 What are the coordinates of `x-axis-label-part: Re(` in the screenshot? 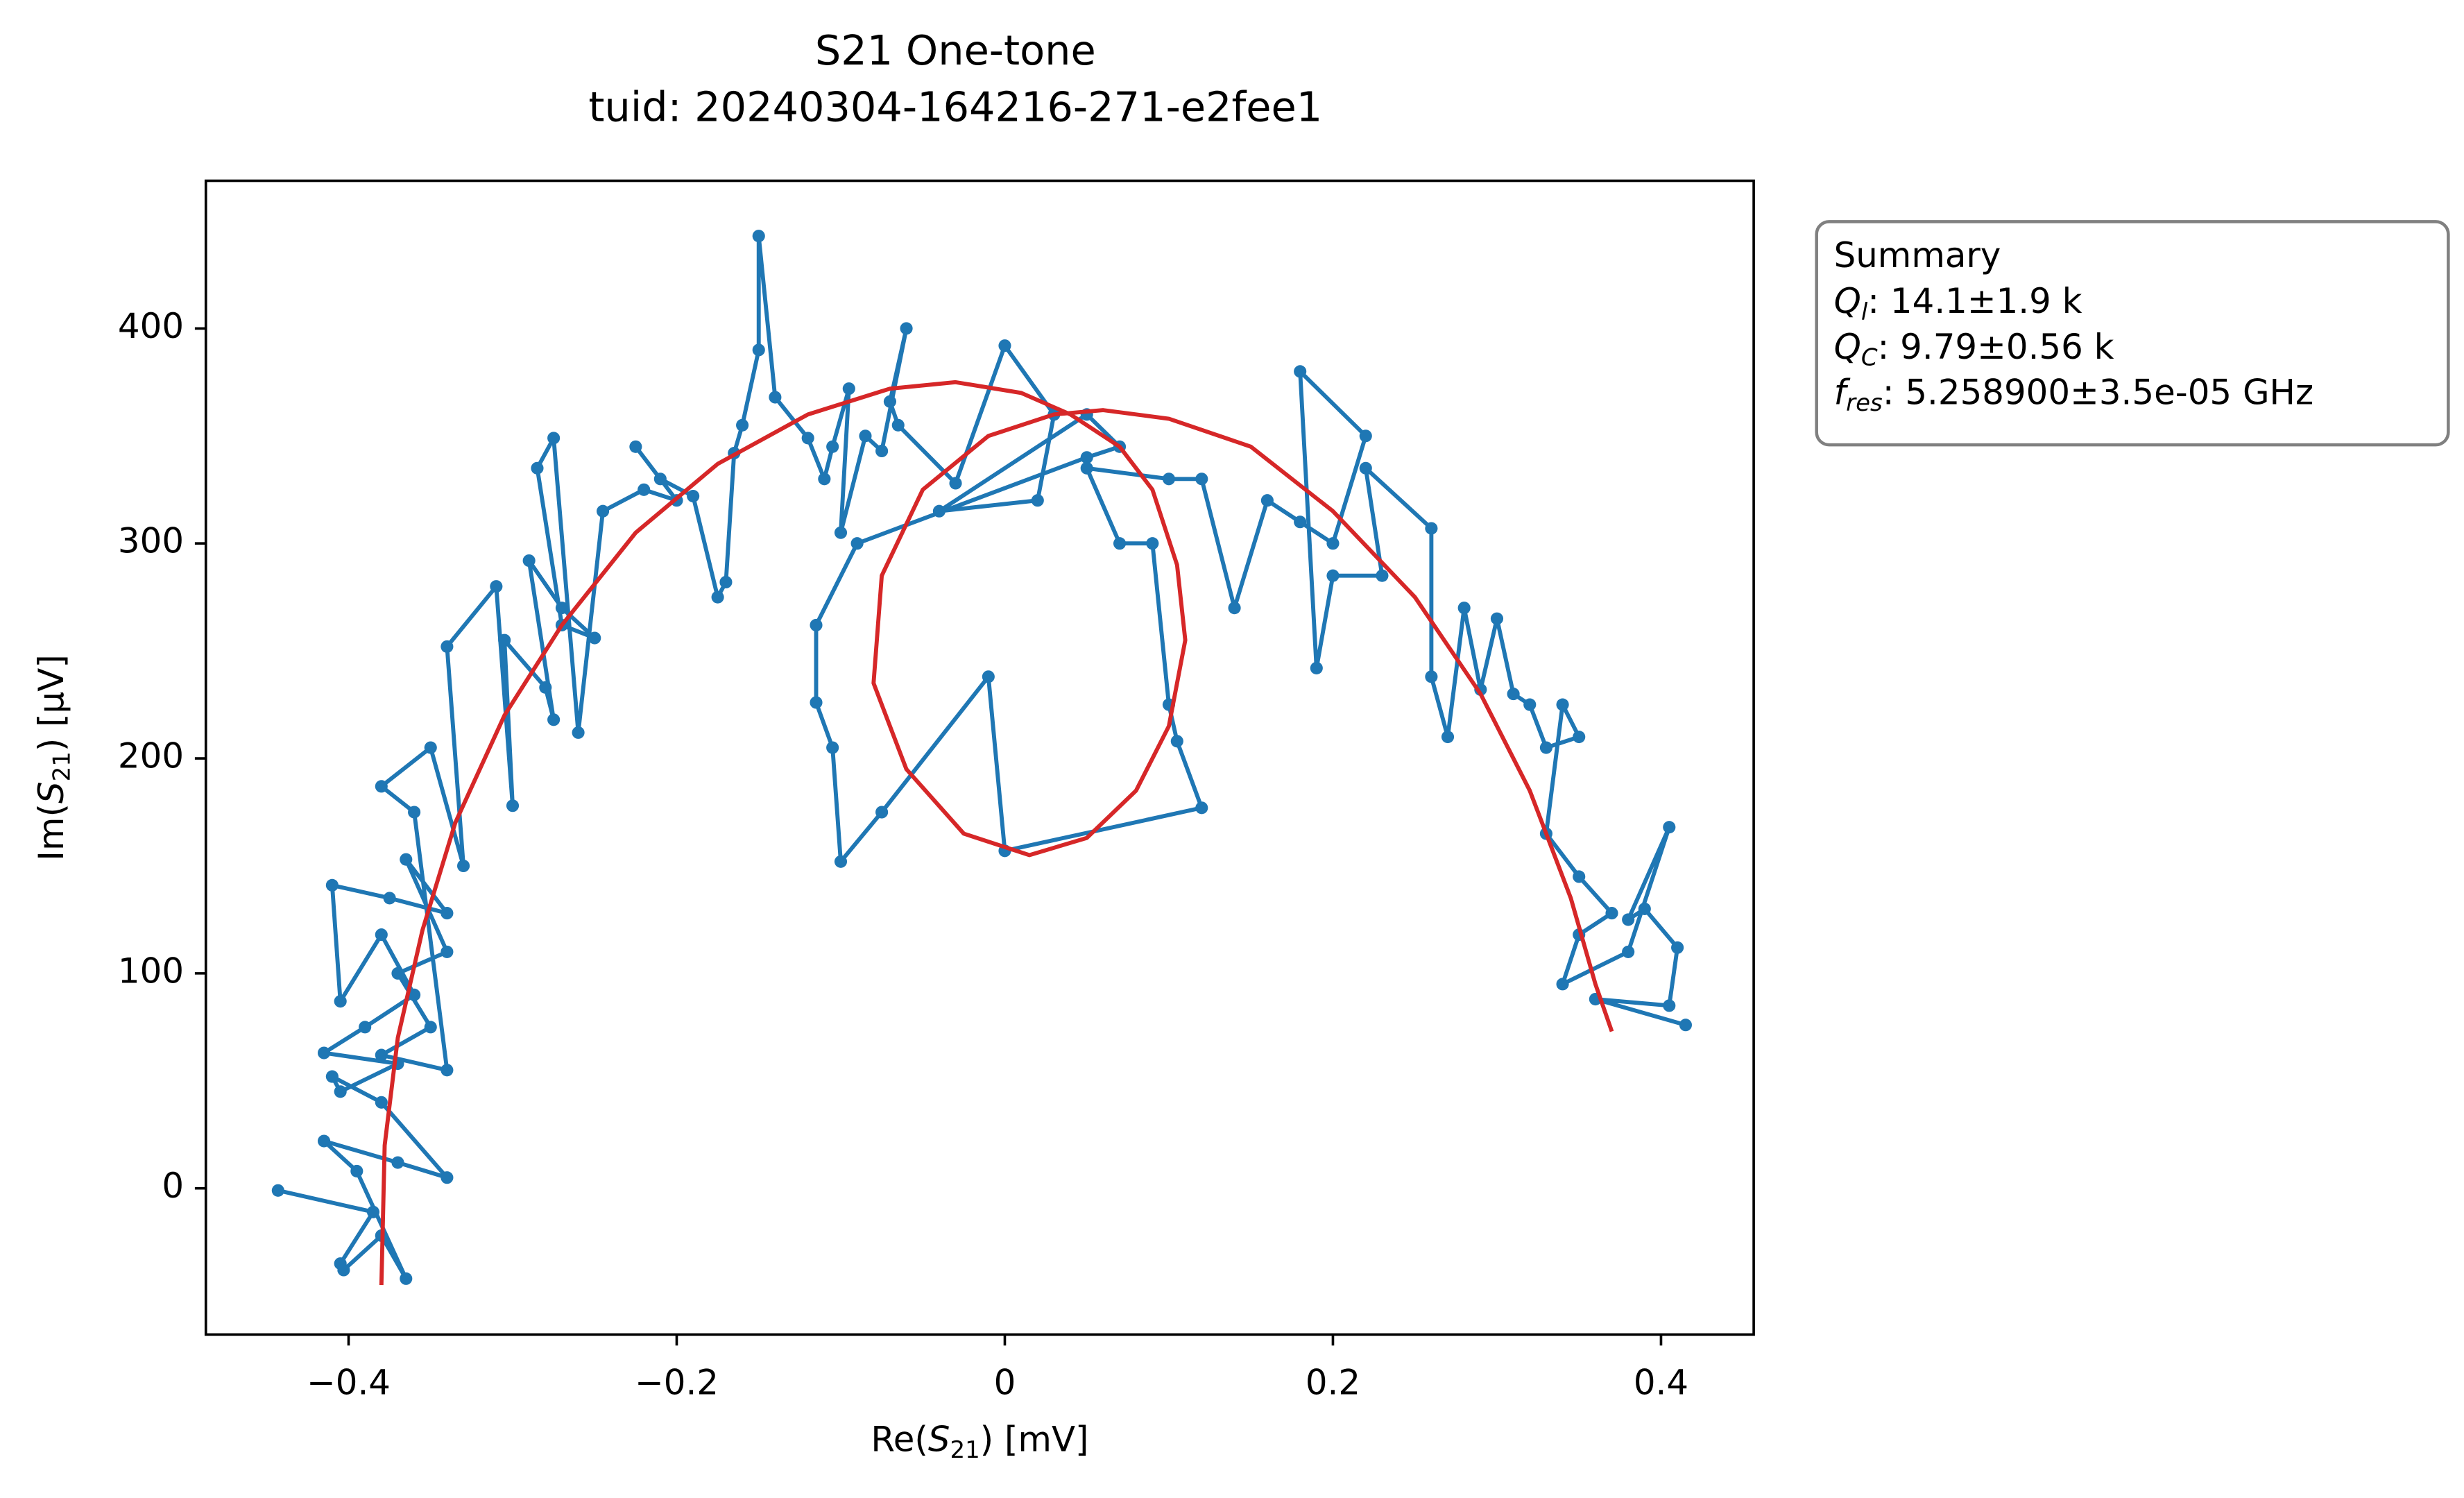 It's located at (899, 1439).